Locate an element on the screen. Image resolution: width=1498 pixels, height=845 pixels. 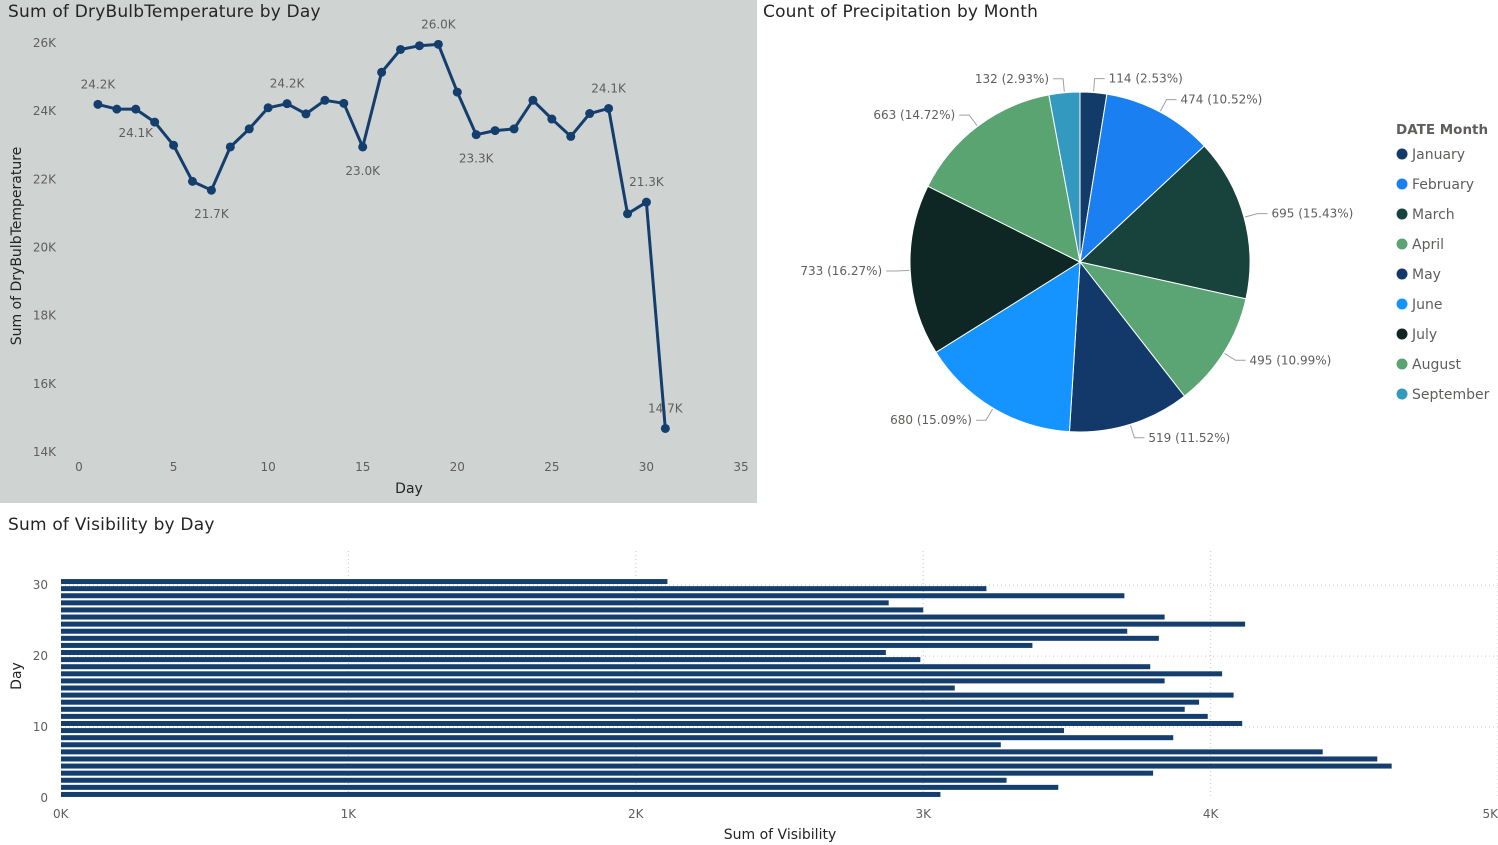
x-tick-label: 20 is located at coordinates (457, 467).